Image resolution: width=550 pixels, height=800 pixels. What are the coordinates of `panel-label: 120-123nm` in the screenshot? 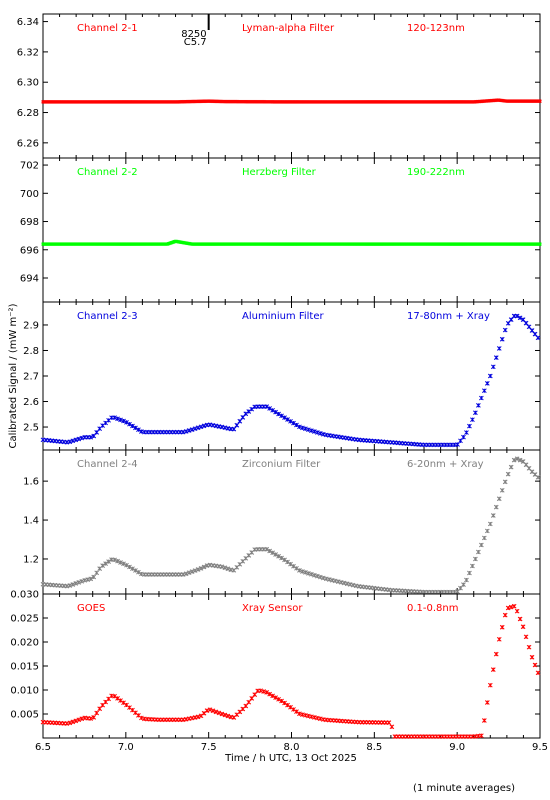 It's located at (436, 28).